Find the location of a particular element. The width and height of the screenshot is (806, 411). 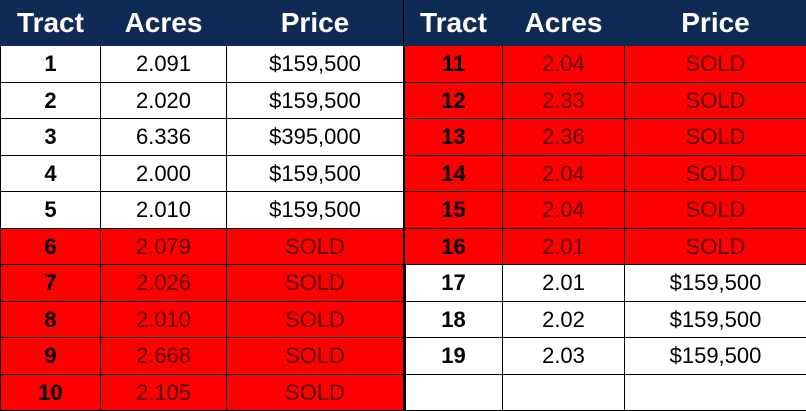

acres-cell: 2.668 is located at coordinates (164, 356).